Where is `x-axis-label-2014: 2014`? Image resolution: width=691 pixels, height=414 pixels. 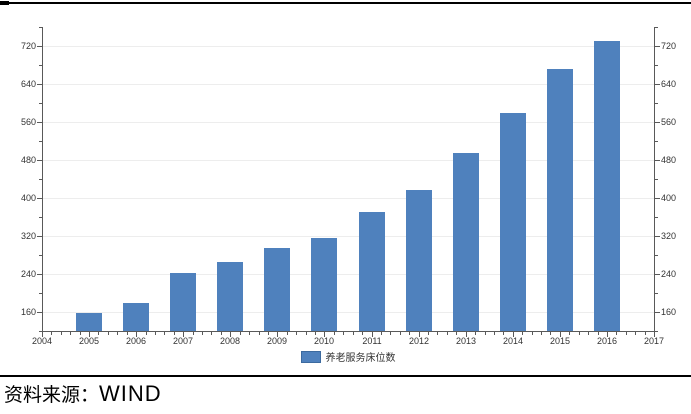
x-axis-label-2014: 2014 is located at coordinates (513, 341).